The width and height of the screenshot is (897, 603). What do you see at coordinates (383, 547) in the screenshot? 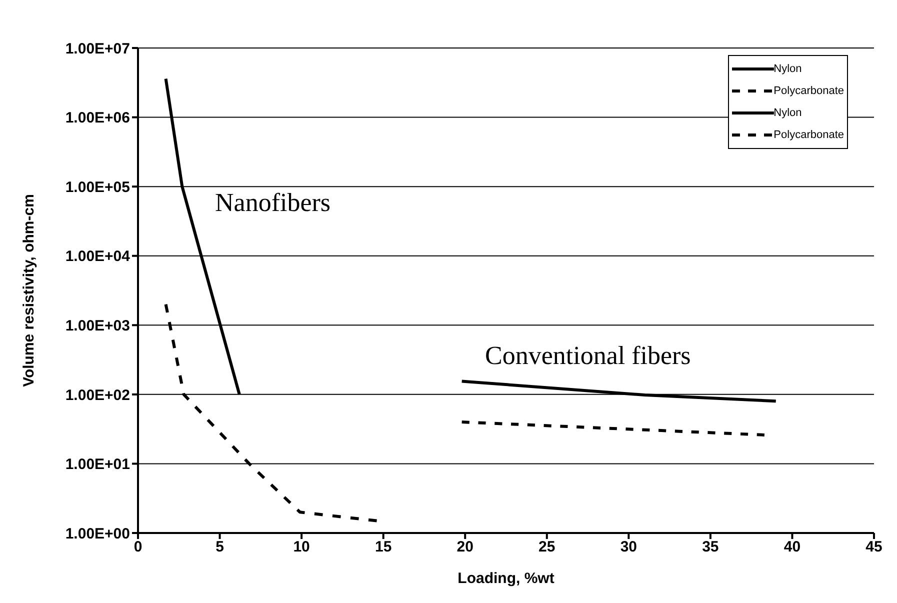
I see `x-tick-label: 15` at bounding box center [383, 547].